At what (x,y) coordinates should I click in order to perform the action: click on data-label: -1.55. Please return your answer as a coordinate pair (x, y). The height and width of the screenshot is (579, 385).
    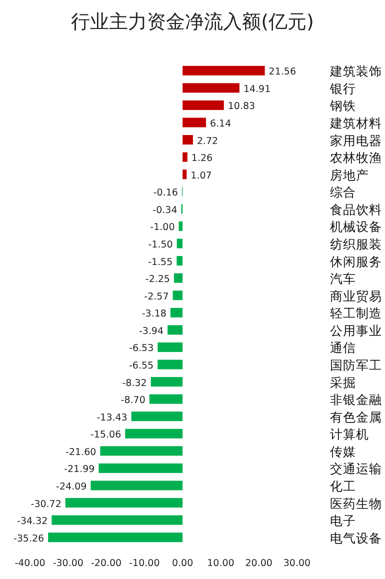
    Looking at the image, I should click on (160, 262).